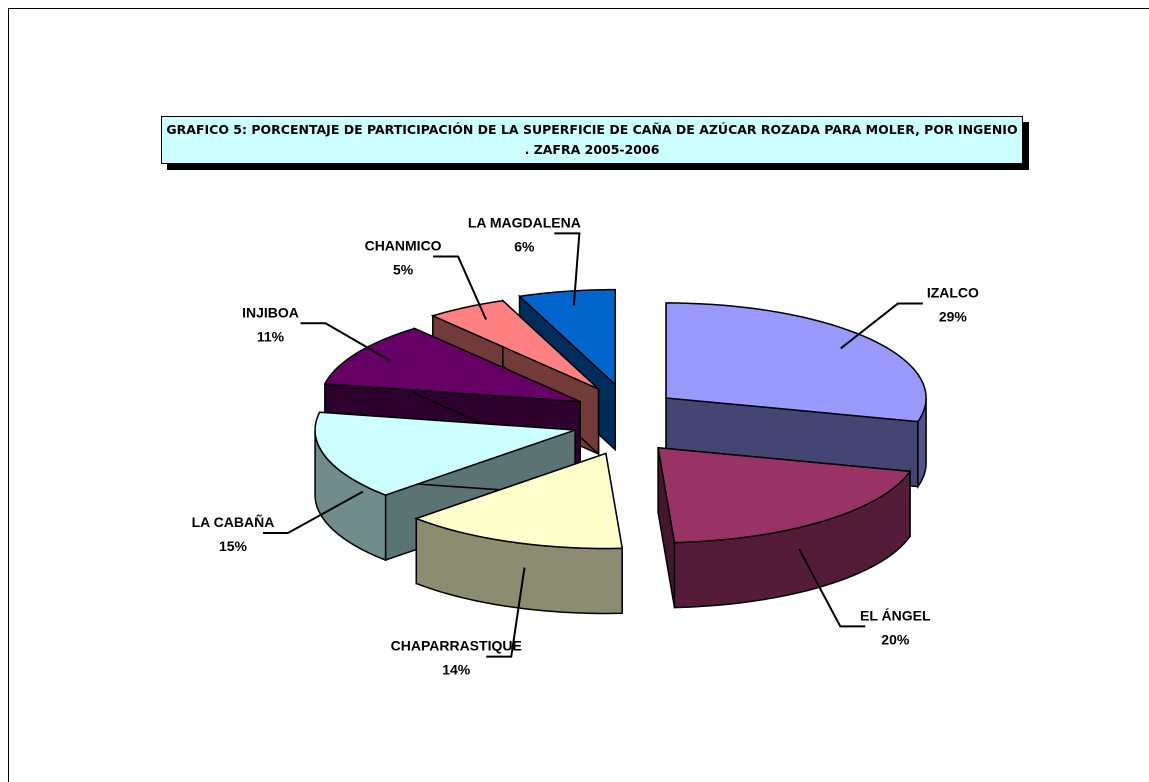 This screenshot has width=1149, height=782. What do you see at coordinates (953, 293) in the screenshot?
I see `slice-label: IZALCO` at bounding box center [953, 293].